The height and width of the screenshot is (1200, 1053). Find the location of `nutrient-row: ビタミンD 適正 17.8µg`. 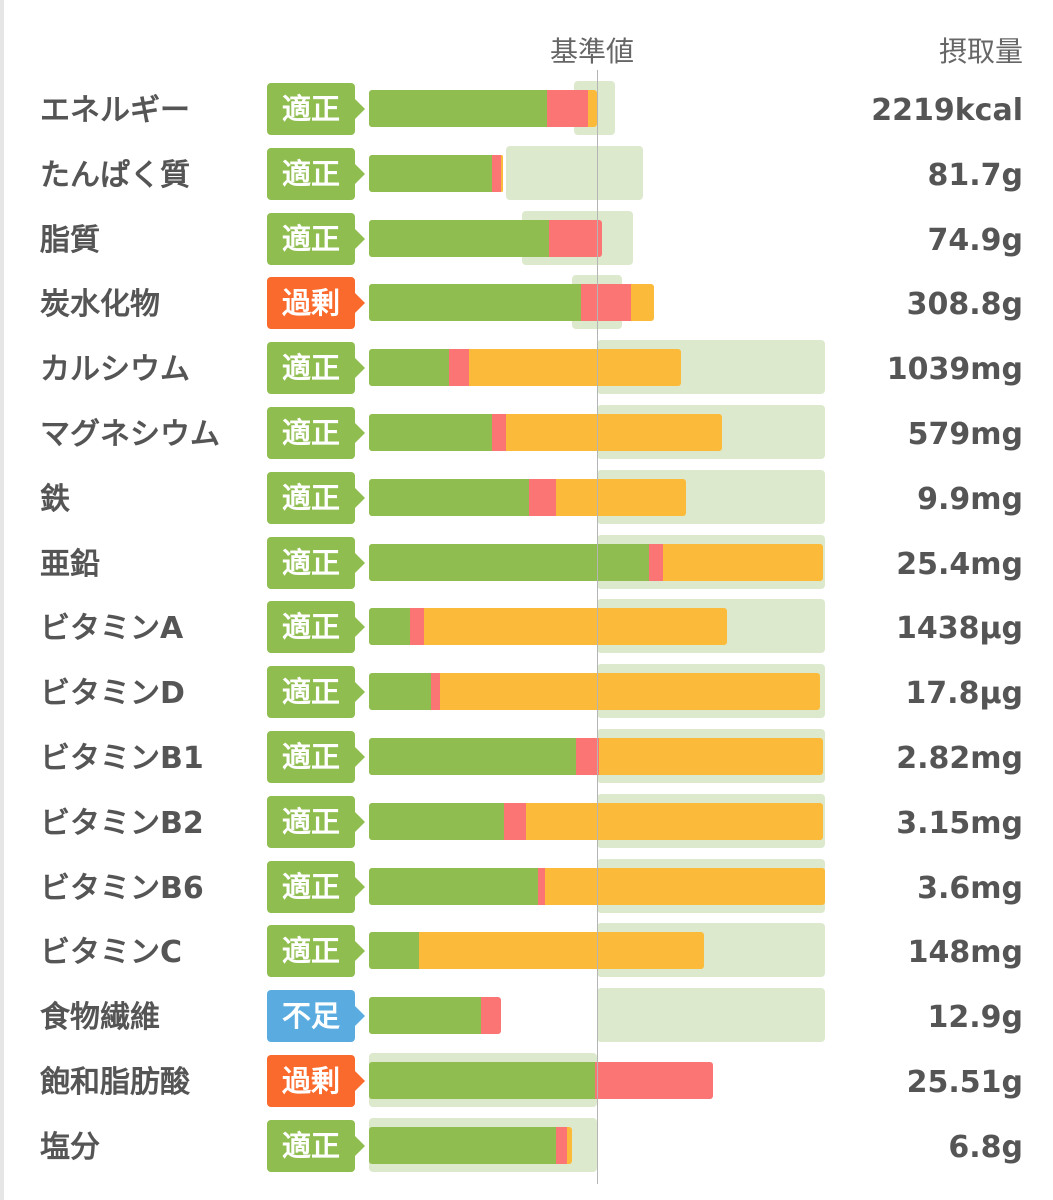

nutrient-row: ビタミンD 適正 17.8µg is located at coordinates (526, 692).